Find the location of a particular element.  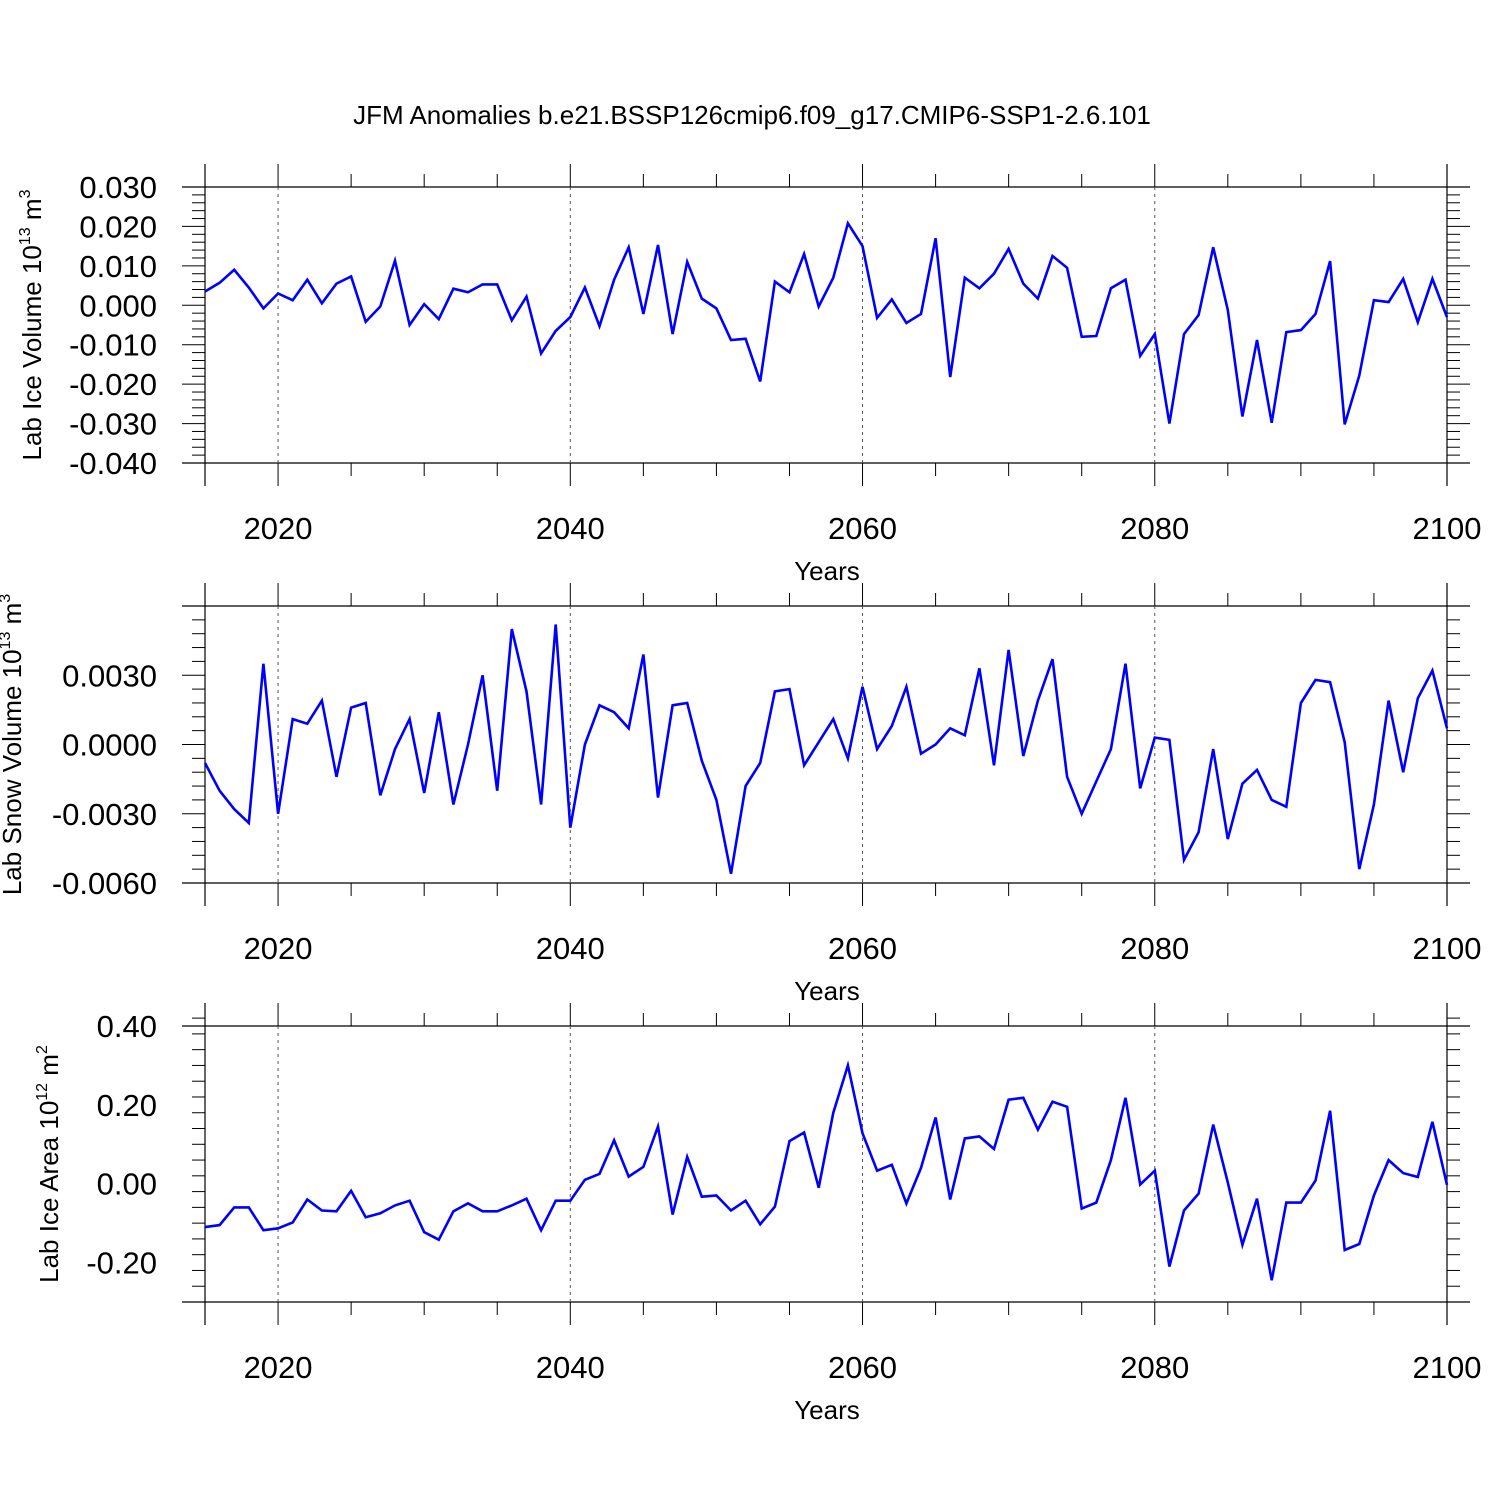

y-tick-label: -0.0060 is located at coordinates (104, 883).